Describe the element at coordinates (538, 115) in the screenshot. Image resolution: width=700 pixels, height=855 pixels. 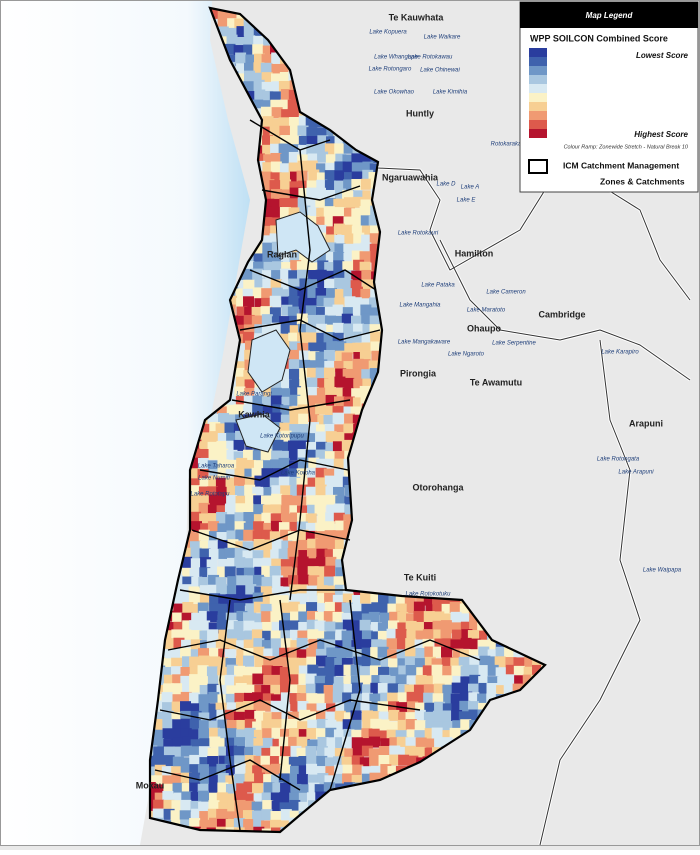
I see `legend-swatch` at that location.